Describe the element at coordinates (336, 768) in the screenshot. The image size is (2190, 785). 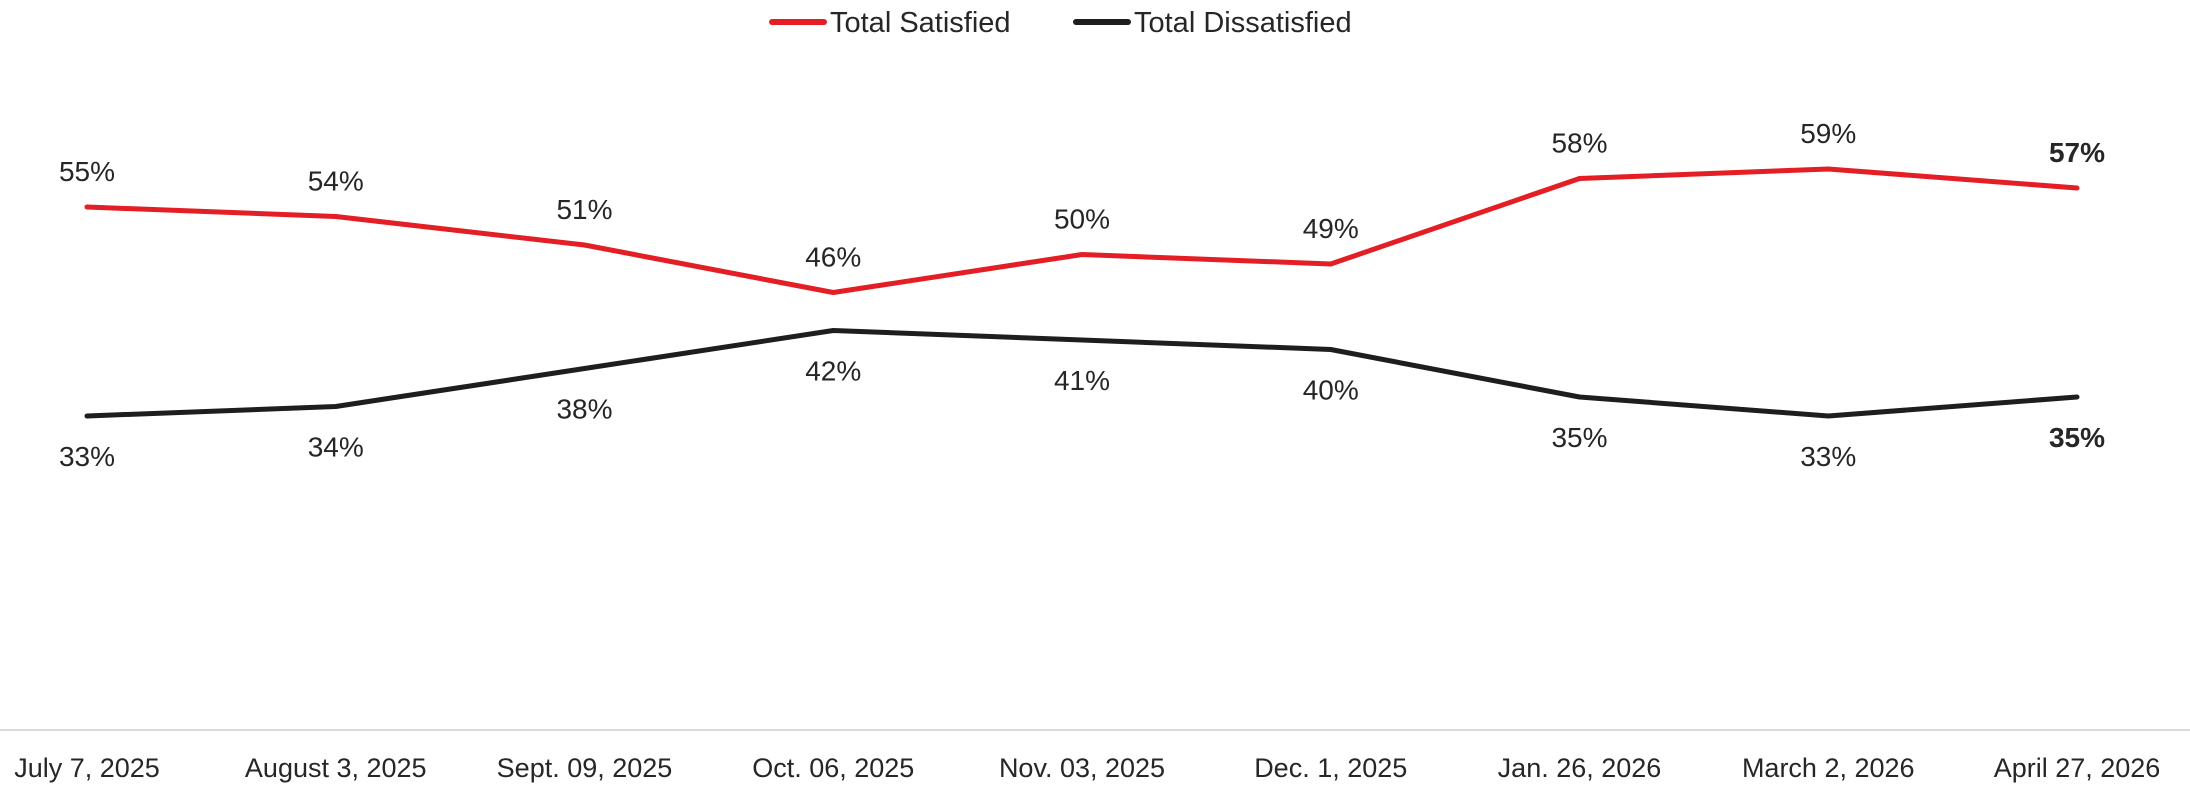
I see `x-tick-label: August 3, 2025` at that location.